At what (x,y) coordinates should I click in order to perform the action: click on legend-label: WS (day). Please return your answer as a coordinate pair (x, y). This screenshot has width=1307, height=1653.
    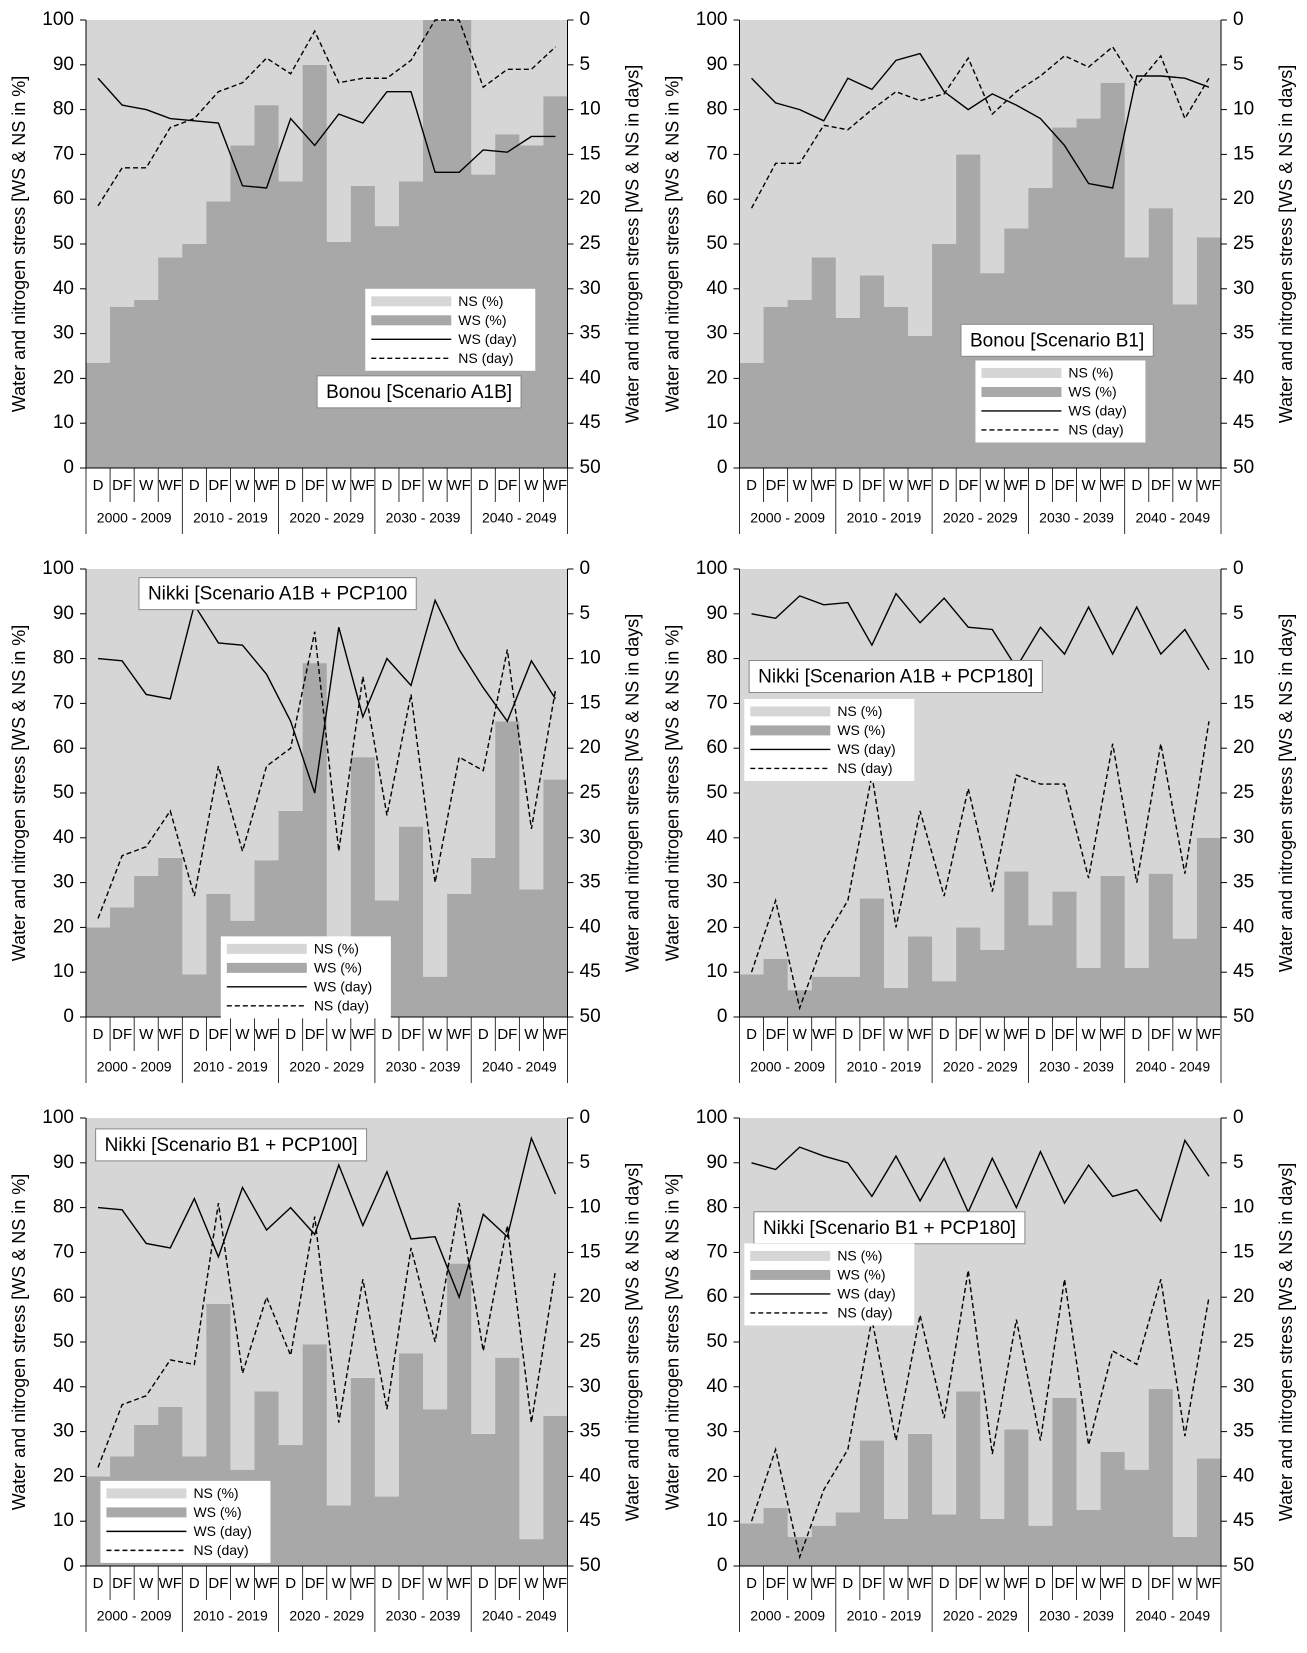
    Looking at the image, I should click on (343, 987).